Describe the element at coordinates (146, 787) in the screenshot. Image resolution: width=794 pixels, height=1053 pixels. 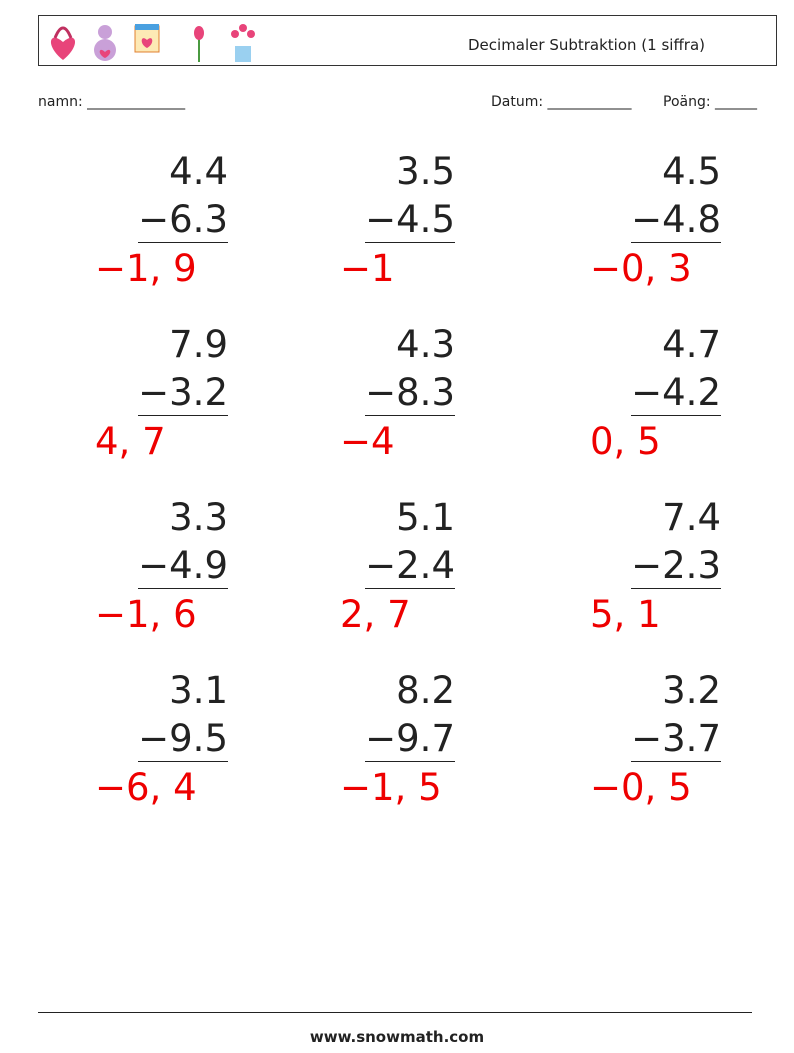
I see `answer: −6, 4` at that location.